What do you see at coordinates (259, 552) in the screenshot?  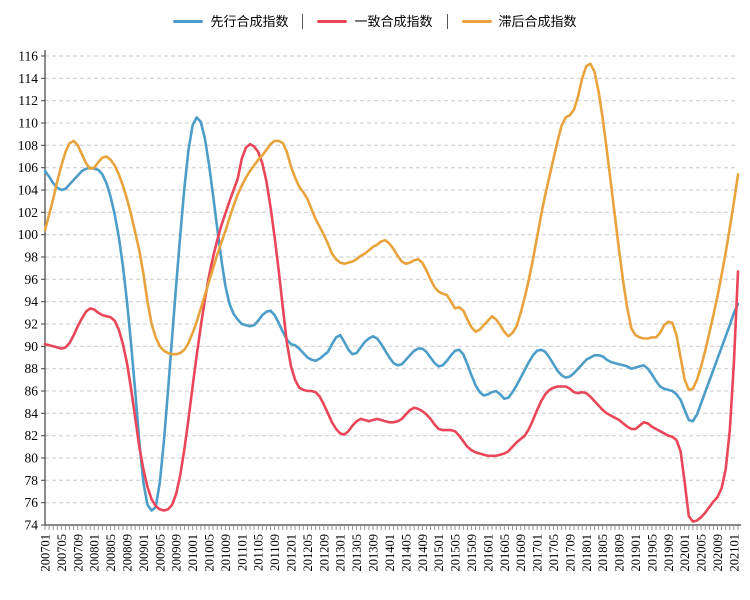 I see `svg-text: 201105` at bounding box center [259, 552].